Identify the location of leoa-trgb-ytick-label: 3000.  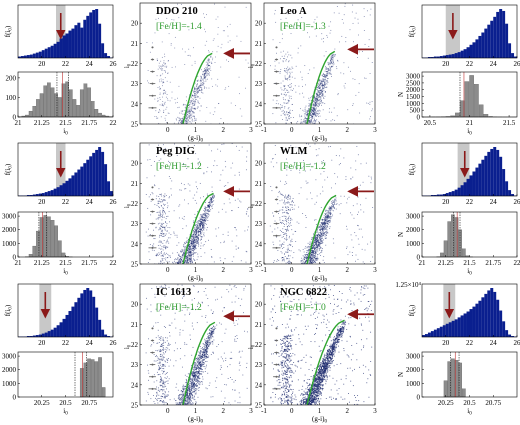
(413, 77).